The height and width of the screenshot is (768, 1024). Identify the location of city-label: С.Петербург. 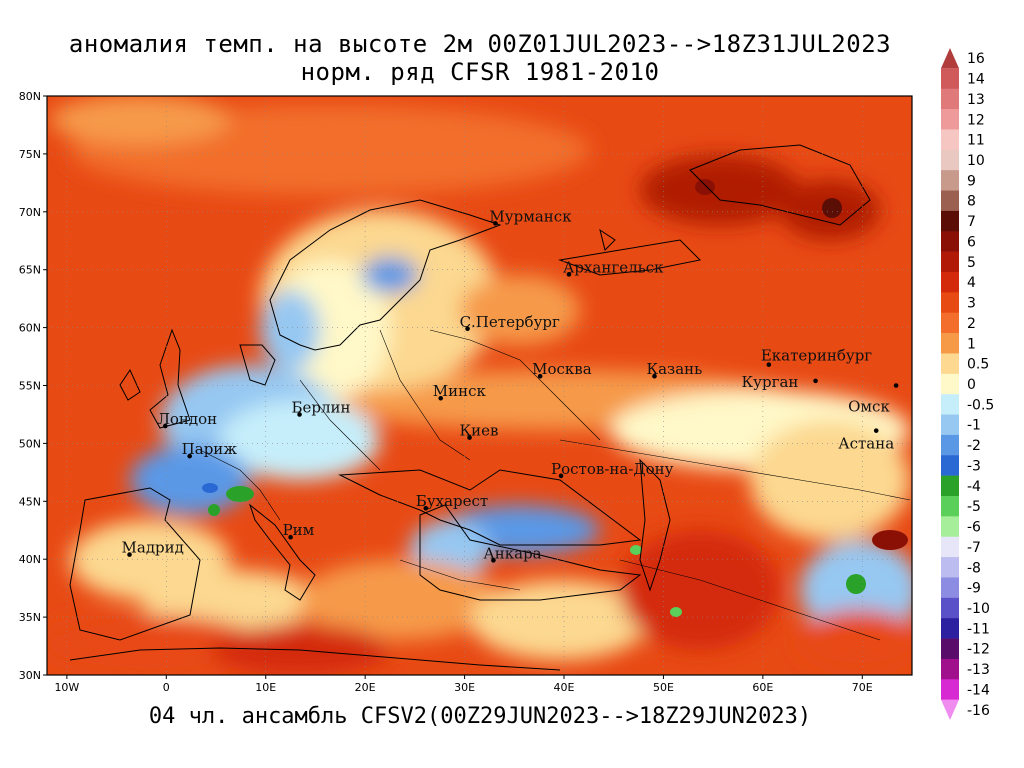
(510, 322).